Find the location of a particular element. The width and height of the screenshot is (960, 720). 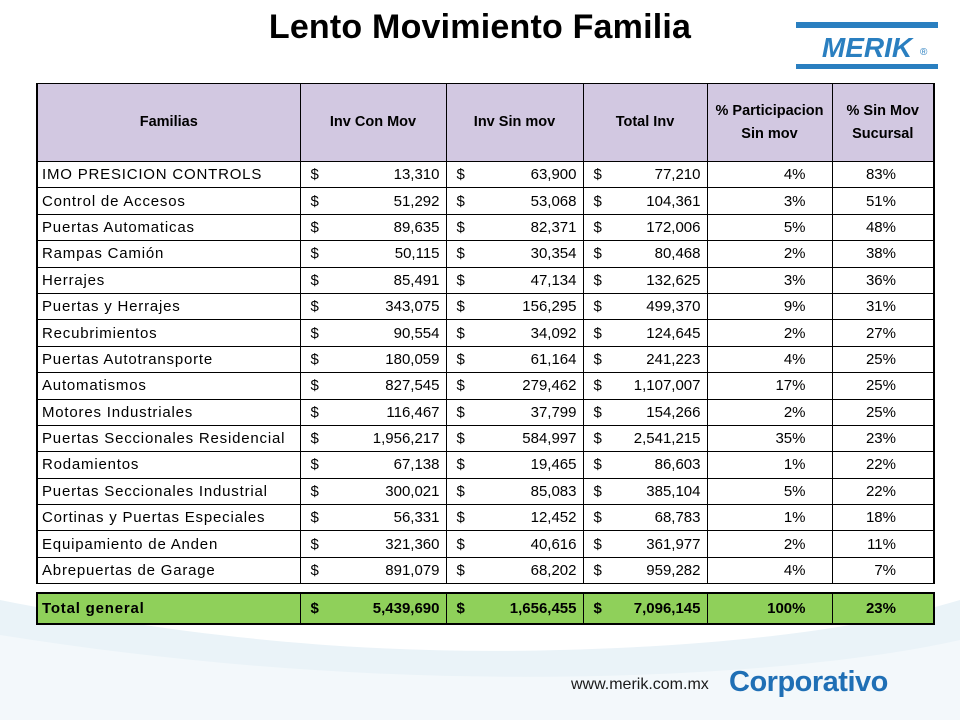

amount: 1,956,217 is located at coordinates (406, 439).